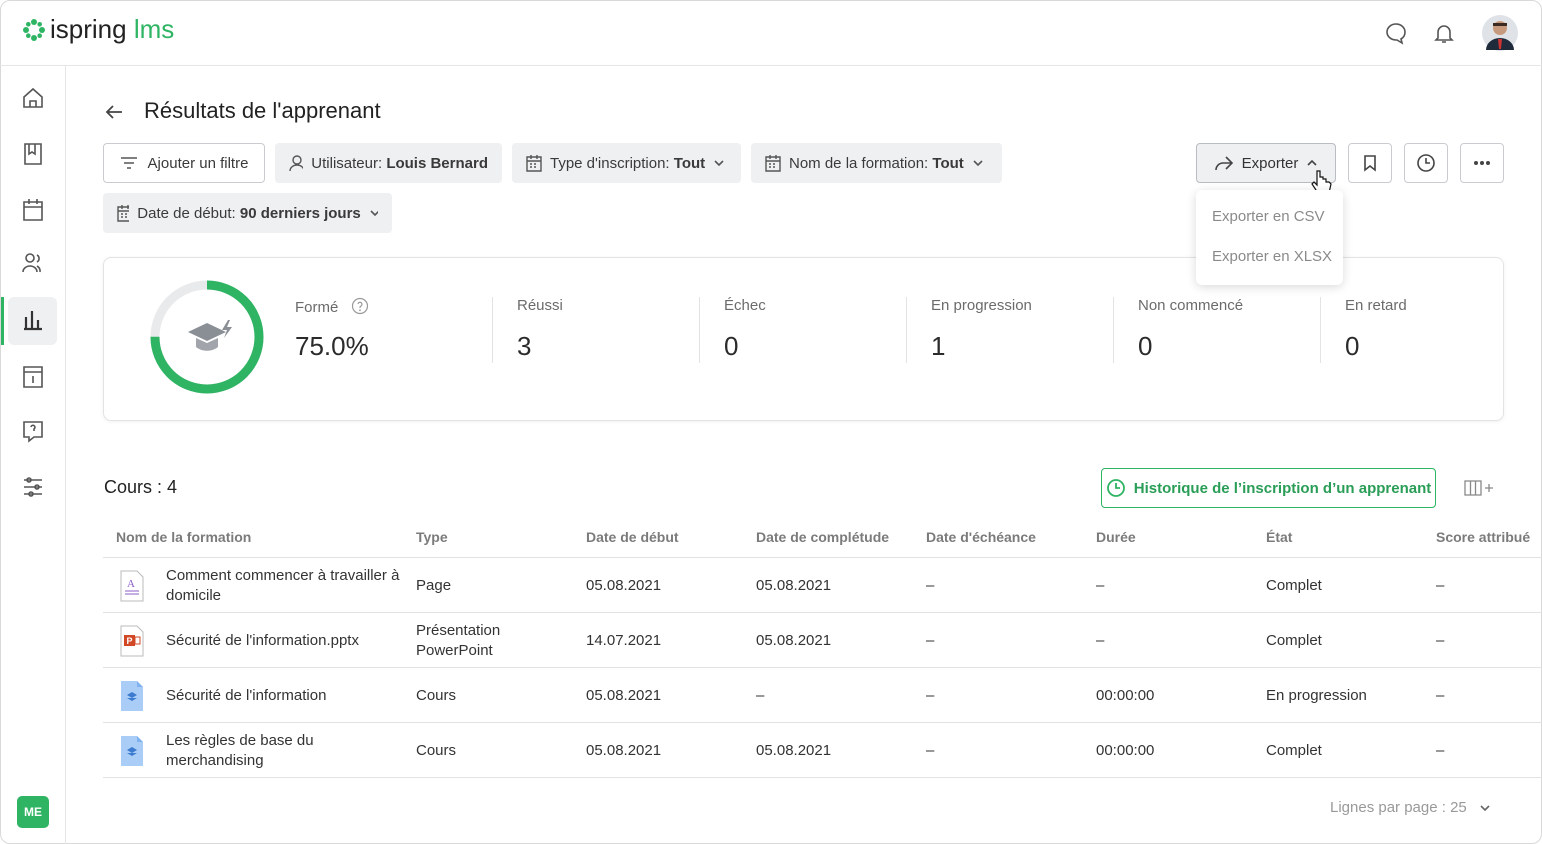  What do you see at coordinates (823, 537) in the screenshot?
I see `column-header: Date de complétude` at bounding box center [823, 537].